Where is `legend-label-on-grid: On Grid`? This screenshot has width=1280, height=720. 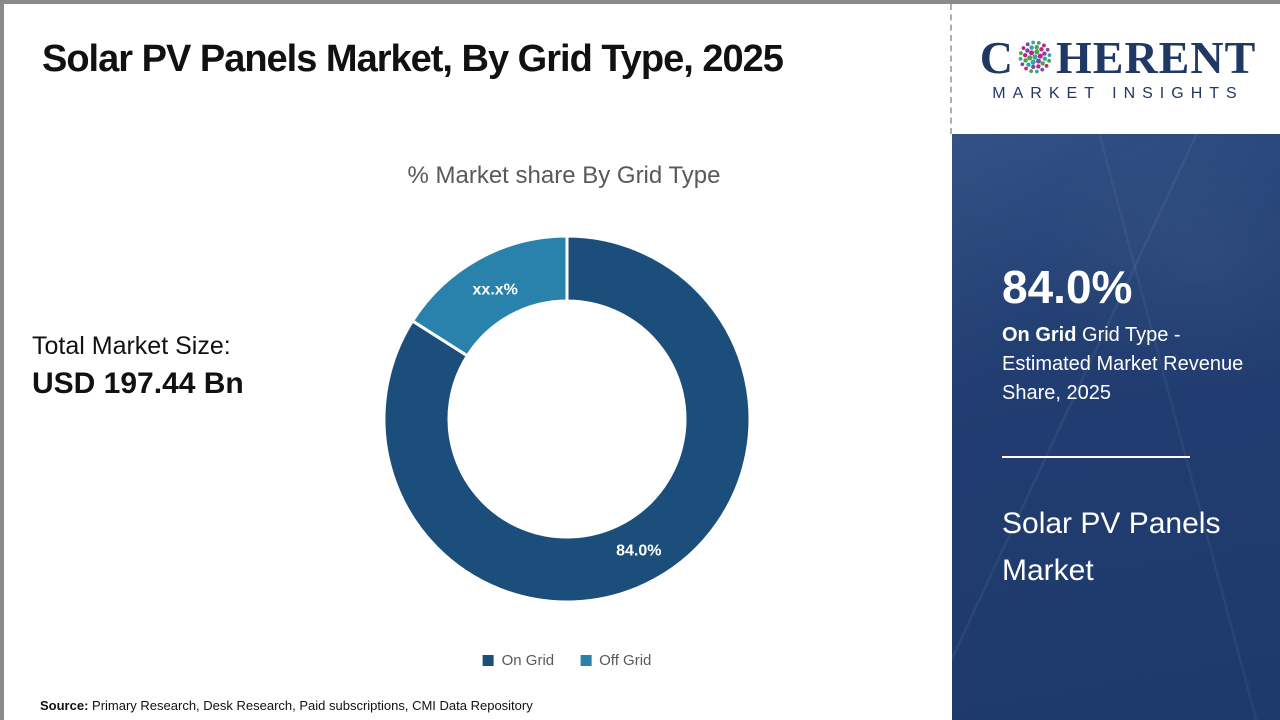
legend-label-on-grid: On Grid is located at coordinates (528, 660).